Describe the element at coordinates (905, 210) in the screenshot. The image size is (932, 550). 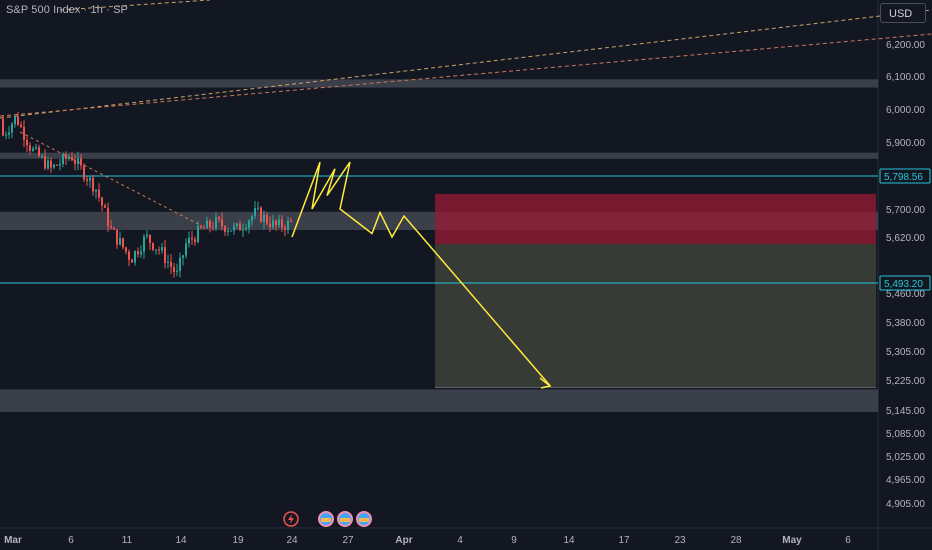
I see `y-tick-label: 5,700.00` at that location.